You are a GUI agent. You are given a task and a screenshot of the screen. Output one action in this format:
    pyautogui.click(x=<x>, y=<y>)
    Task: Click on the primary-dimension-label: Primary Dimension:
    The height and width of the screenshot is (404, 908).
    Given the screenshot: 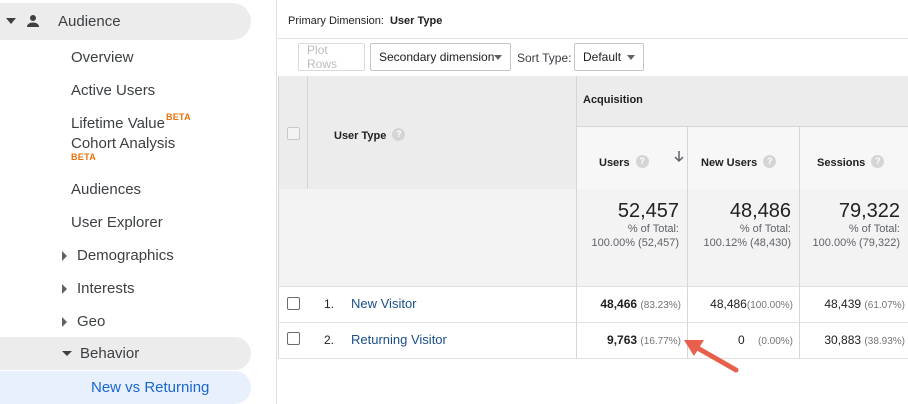 What is the action you would take?
    pyautogui.click(x=336, y=21)
    